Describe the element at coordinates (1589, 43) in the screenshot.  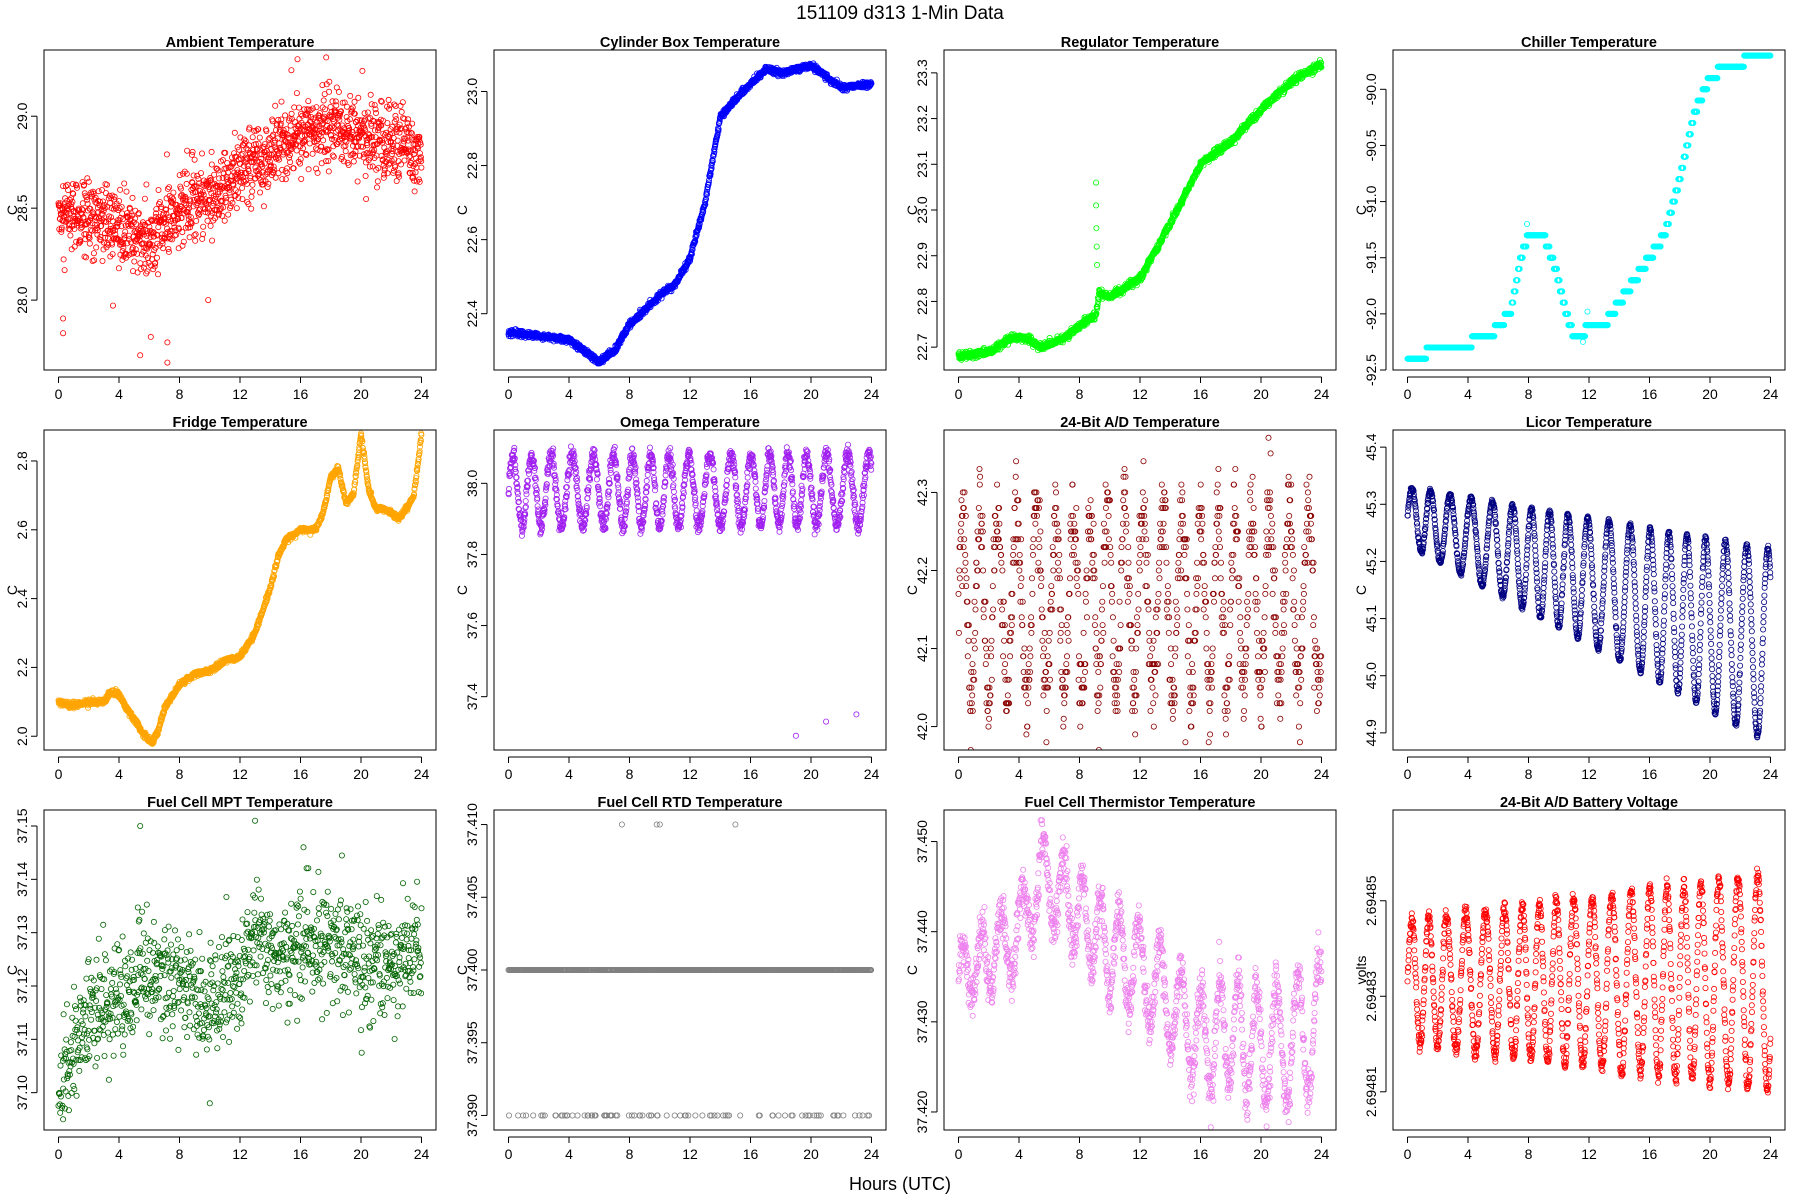
I see `panel-title: Chiller Temperature` at that location.